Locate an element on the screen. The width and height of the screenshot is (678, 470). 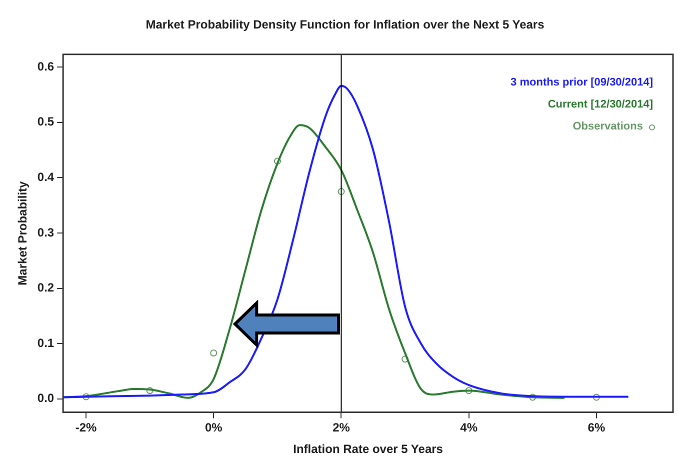
x-tick-label: 0% is located at coordinates (213, 427).